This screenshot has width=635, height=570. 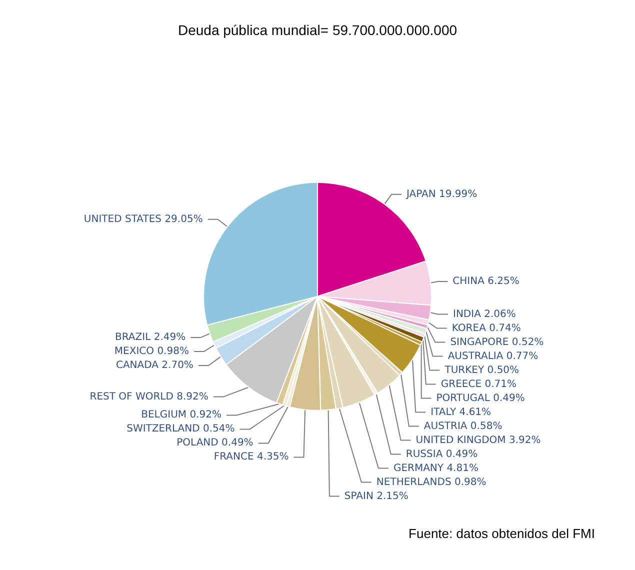 What do you see at coordinates (181, 415) in the screenshot?
I see `slice-label: BELGIUM 0.92%` at bounding box center [181, 415].